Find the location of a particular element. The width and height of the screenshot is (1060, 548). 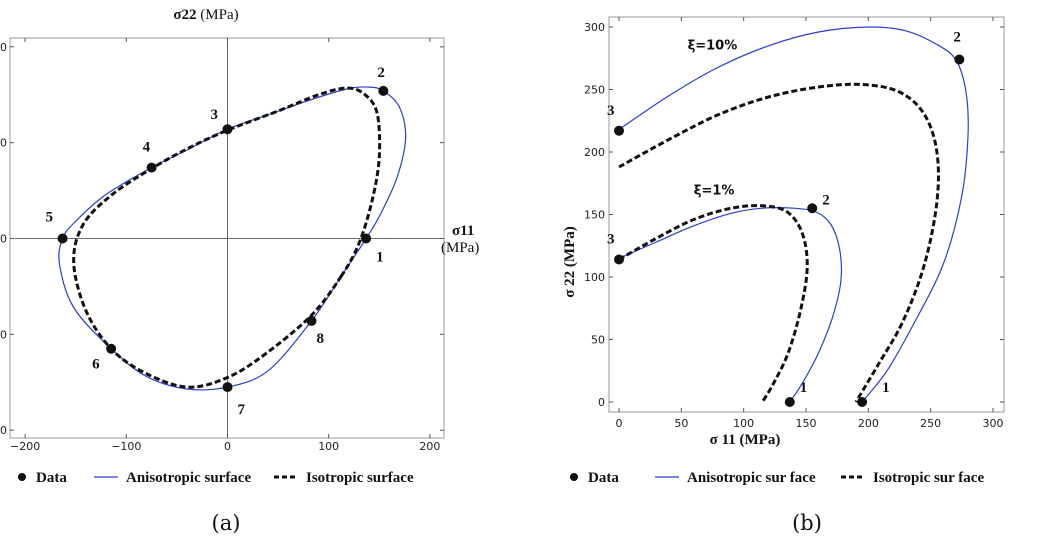

panel-b-ytick-label: 200 is located at coordinates (594, 152).